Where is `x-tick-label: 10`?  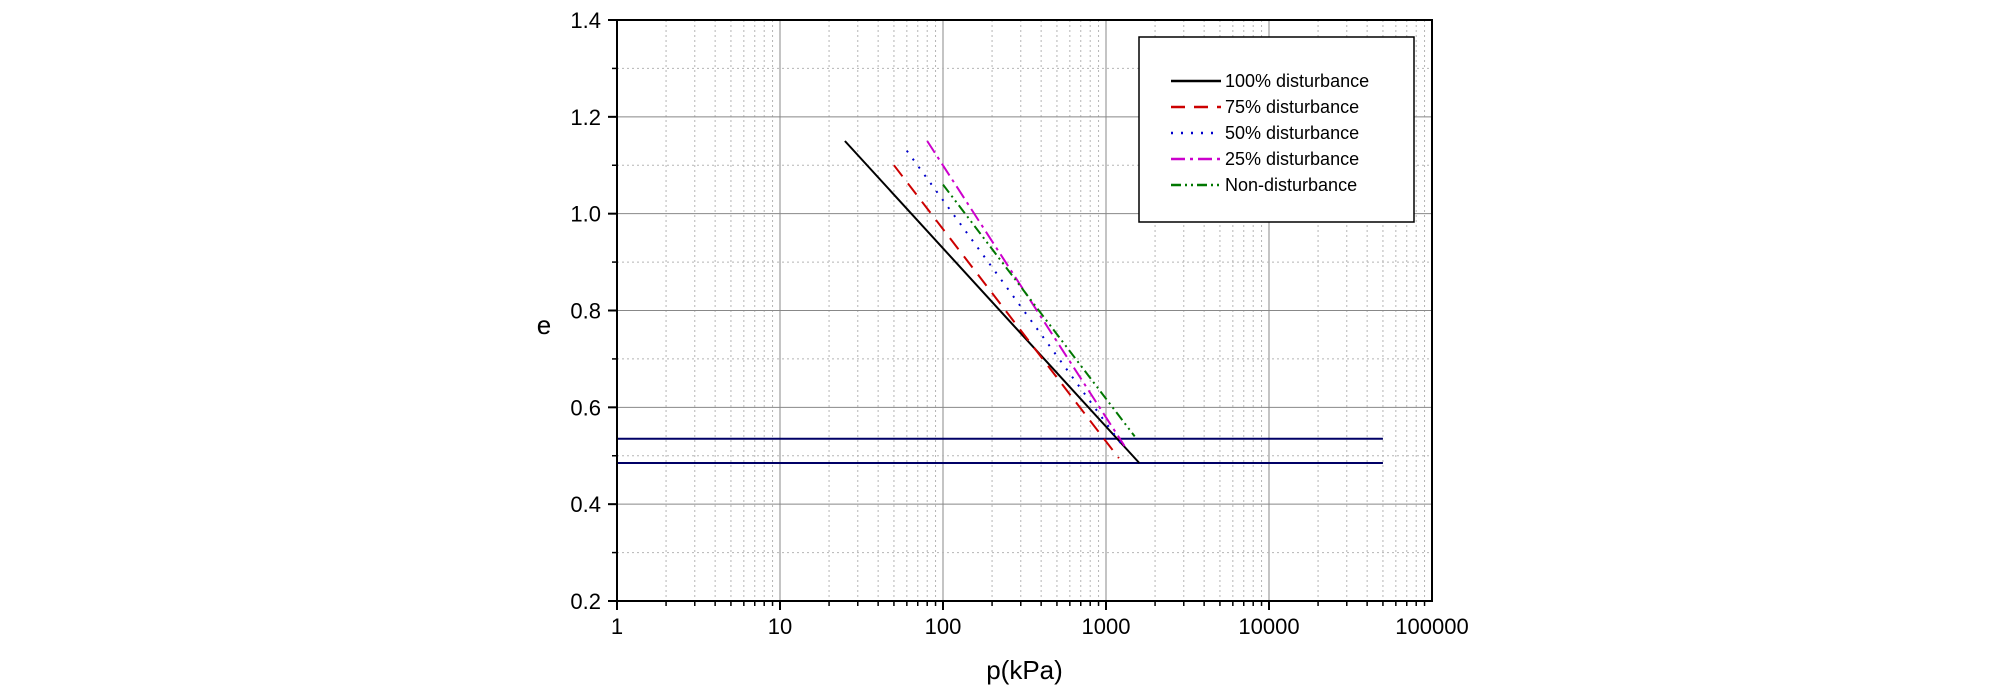
x-tick-label: 10 is located at coordinates (780, 626).